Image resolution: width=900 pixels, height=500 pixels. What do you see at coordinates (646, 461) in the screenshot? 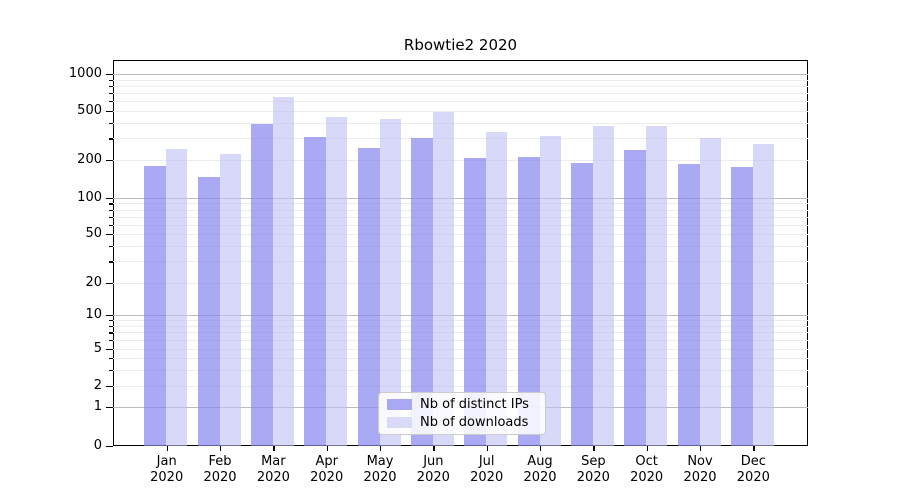
I see `x-label-month: Oct` at bounding box center [646, 461].